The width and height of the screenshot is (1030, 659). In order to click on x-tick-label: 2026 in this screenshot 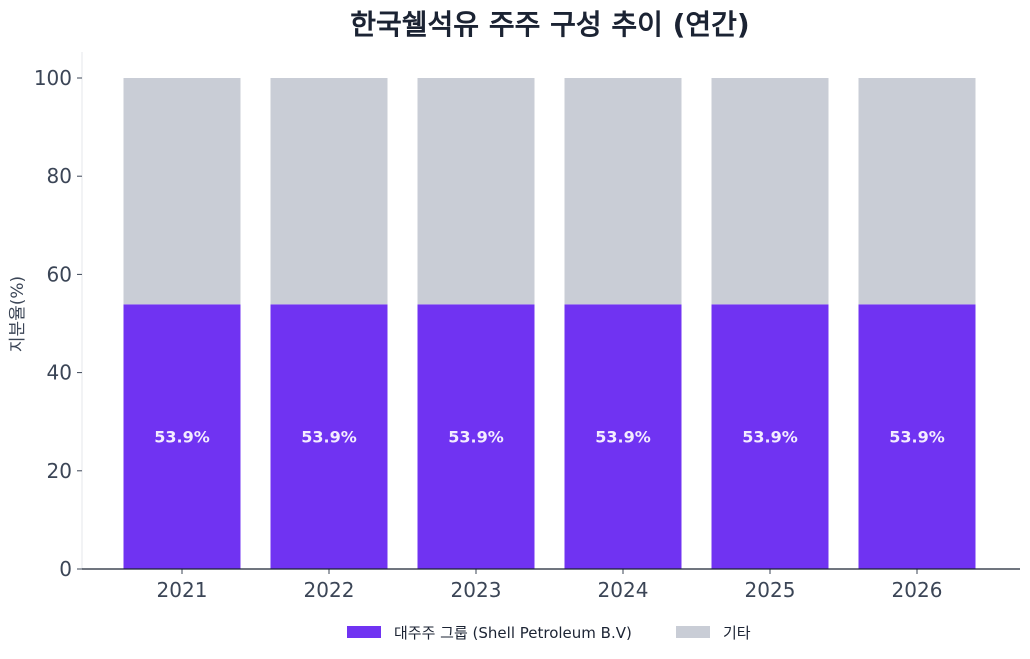, I will do `click(917, 590)`.